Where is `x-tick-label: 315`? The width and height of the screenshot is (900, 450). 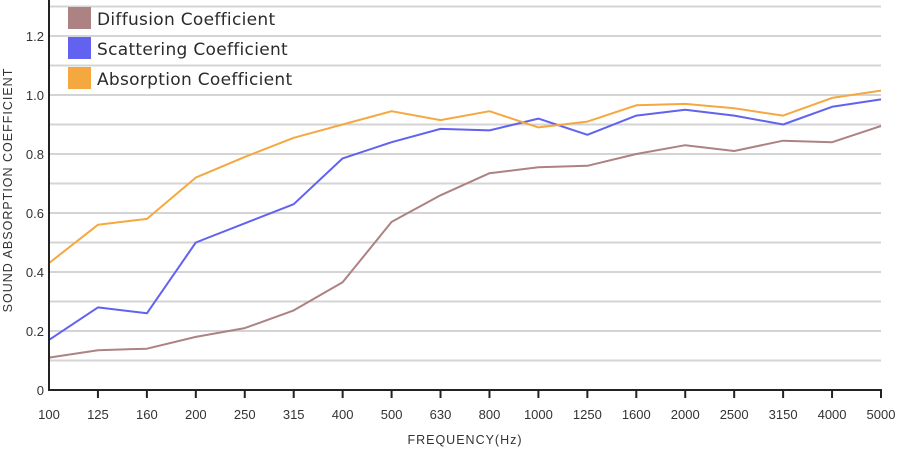 x-tick-label: 315 is located at coordinates (294, 414).